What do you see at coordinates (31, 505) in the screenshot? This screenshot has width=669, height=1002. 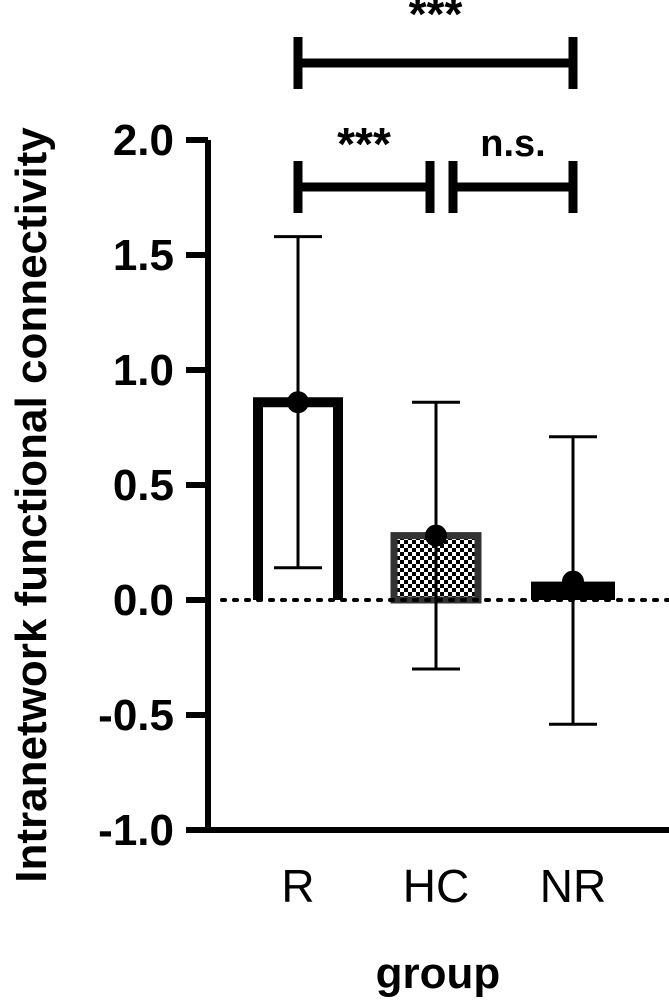 I see `y-axis-label: Intranetwork functional connectivity` at bounding box center [31, 505].